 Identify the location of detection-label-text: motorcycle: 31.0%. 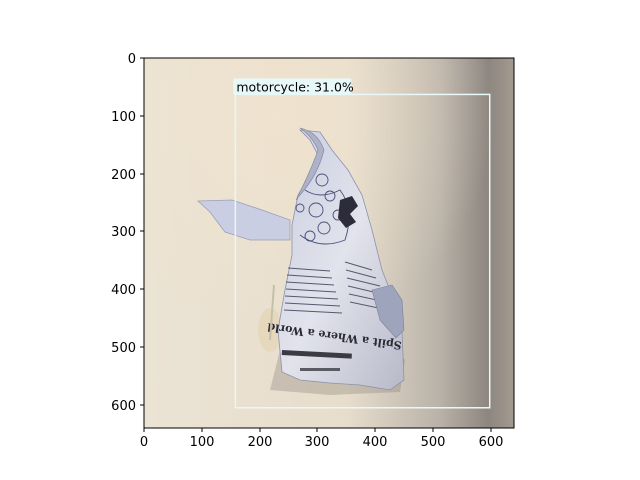
(295, 86).